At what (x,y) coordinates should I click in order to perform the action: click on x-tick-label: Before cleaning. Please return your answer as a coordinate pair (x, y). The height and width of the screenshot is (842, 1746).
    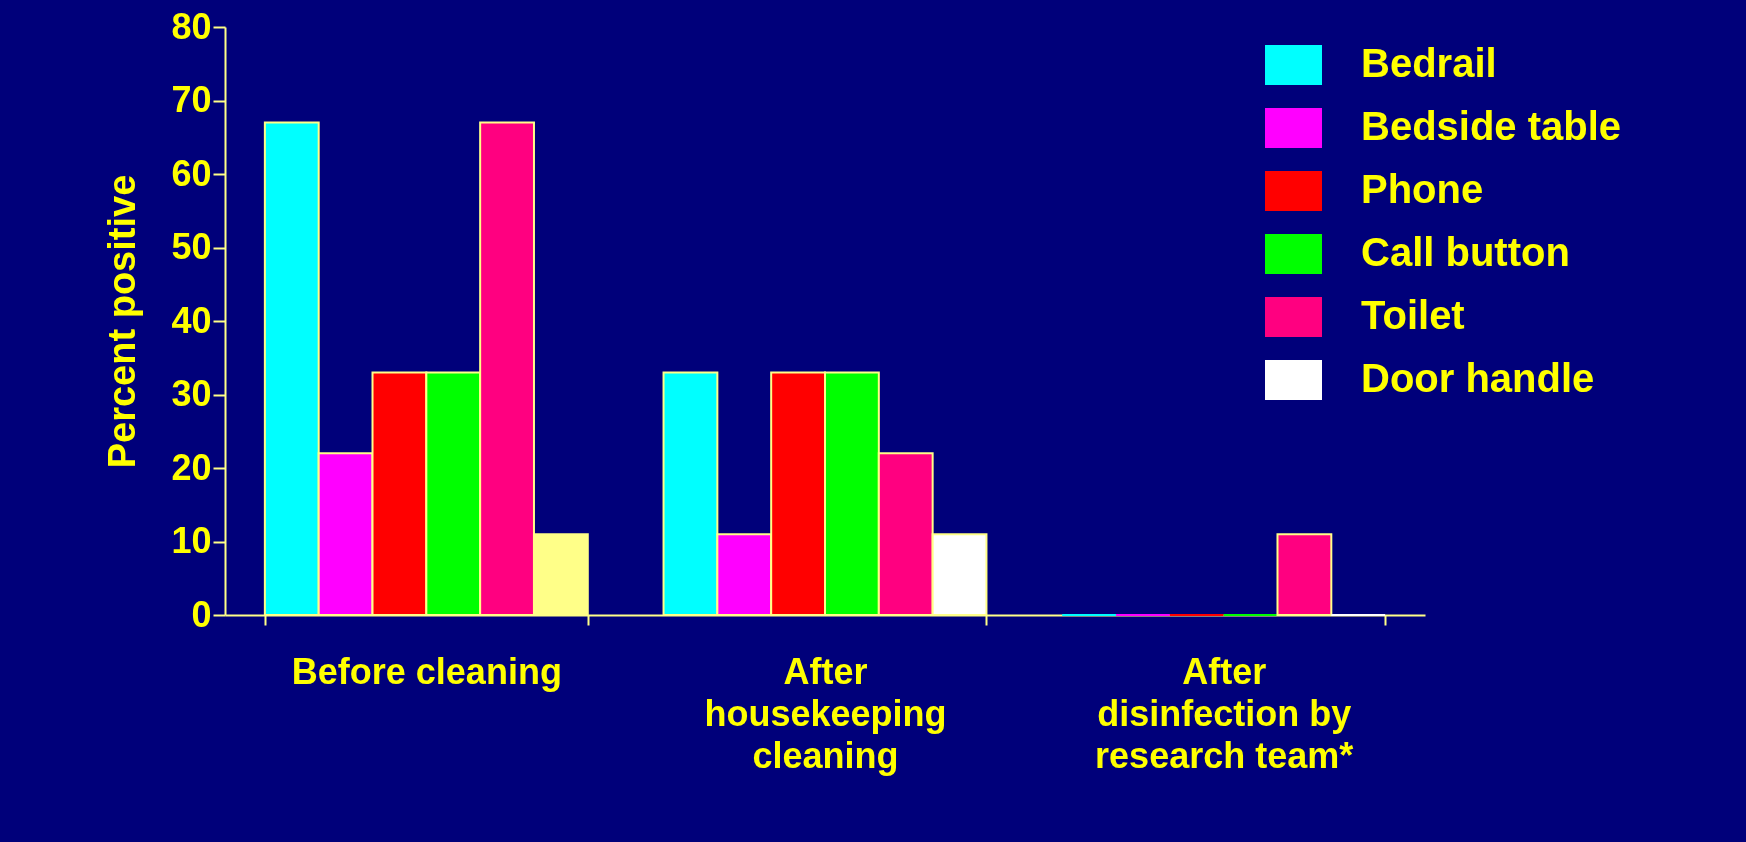
    Looking at the image, I should click on (426, 671).